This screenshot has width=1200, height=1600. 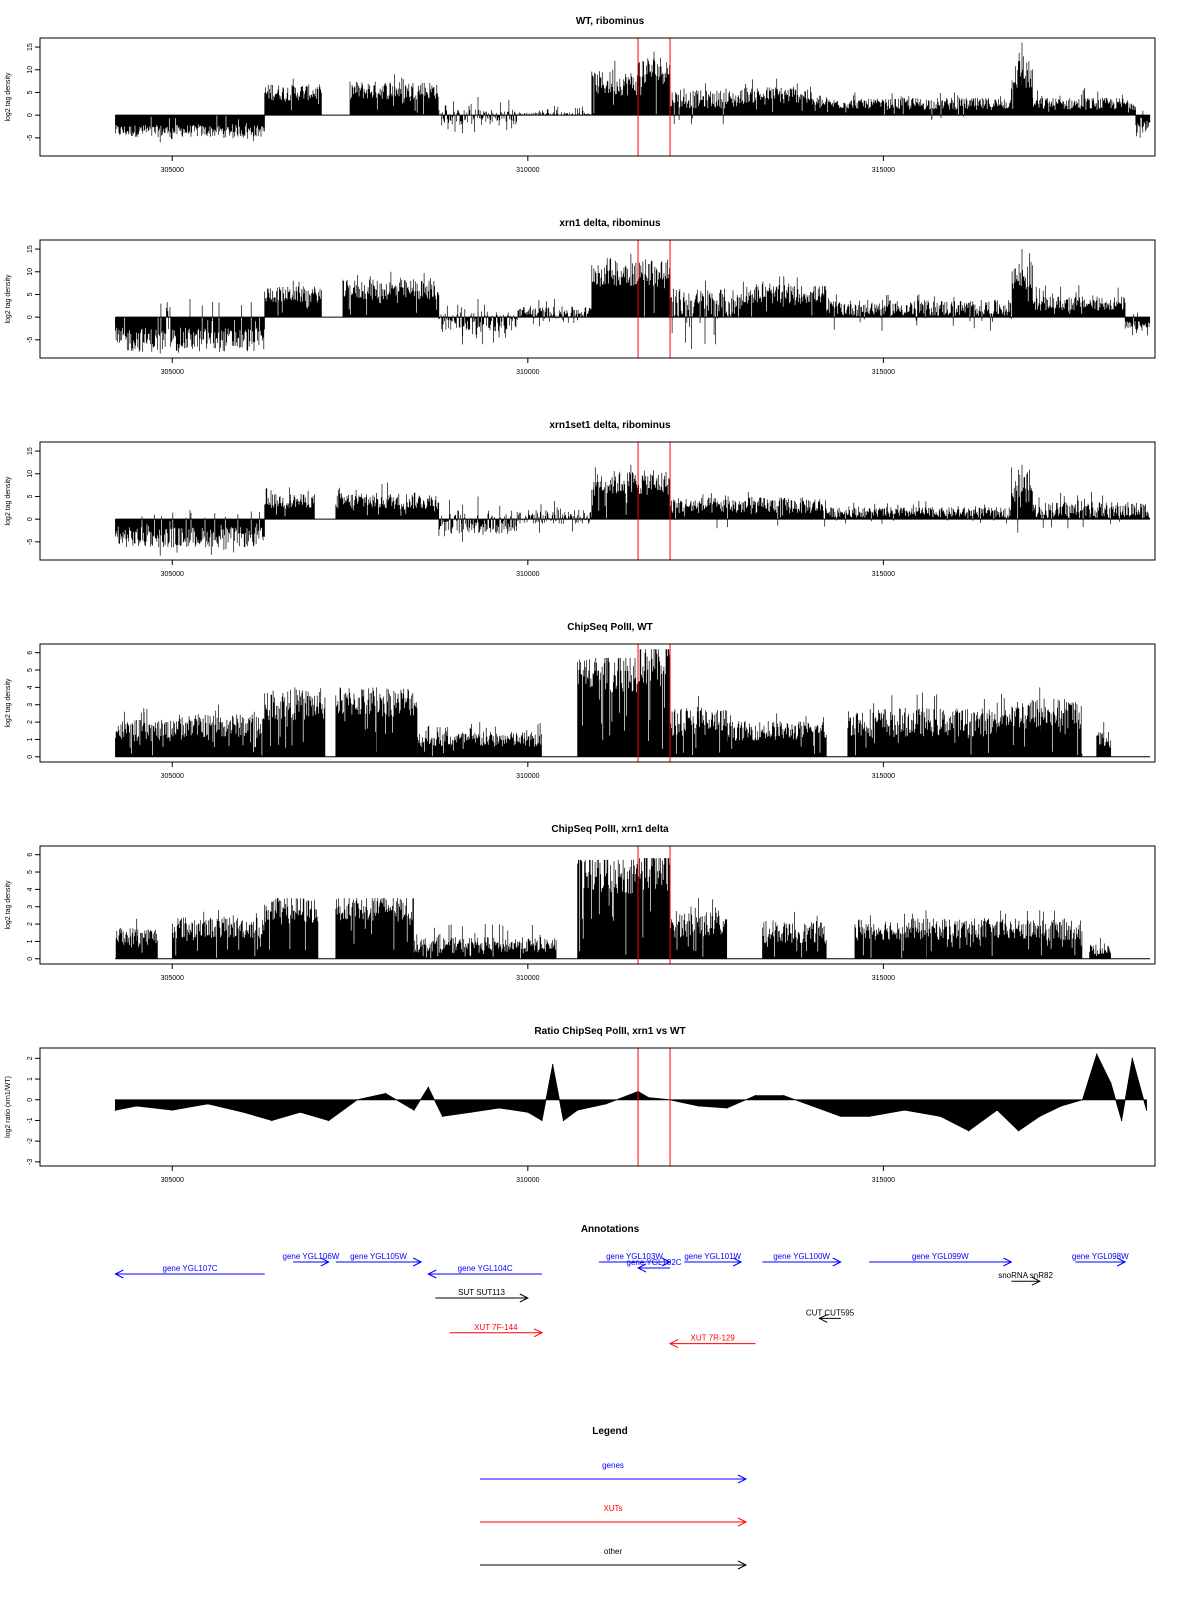 What do you see at coordinates (378, 1256) in the screenshot?
I see `feature-label: gene YGL105W` at bounding box center [378, 1256].